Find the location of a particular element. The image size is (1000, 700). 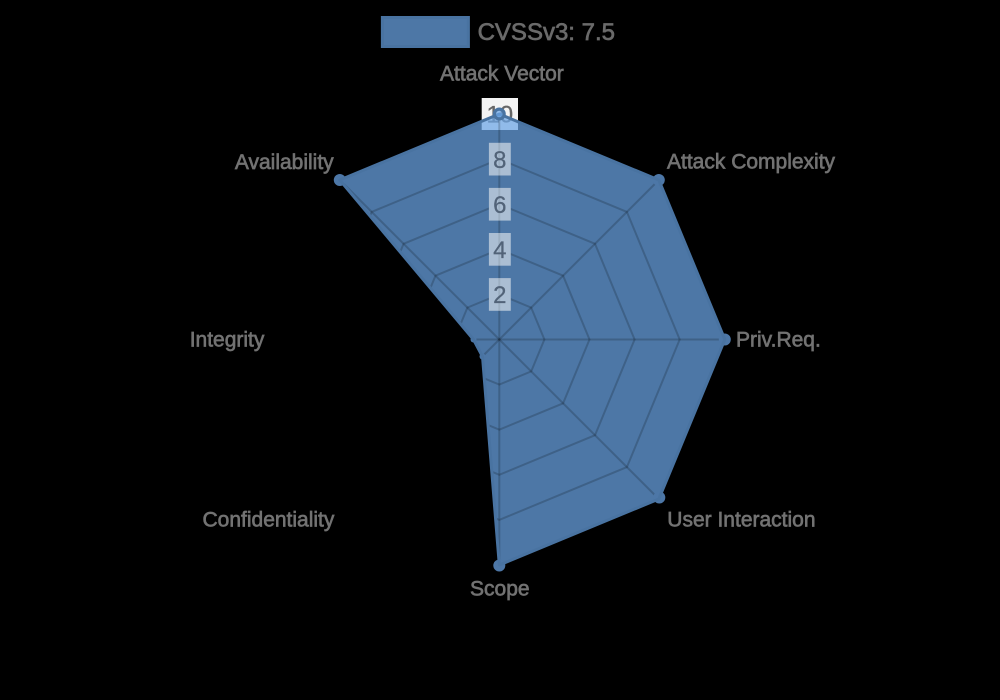

svg-text: 6 is located at coordinates (499, 205).